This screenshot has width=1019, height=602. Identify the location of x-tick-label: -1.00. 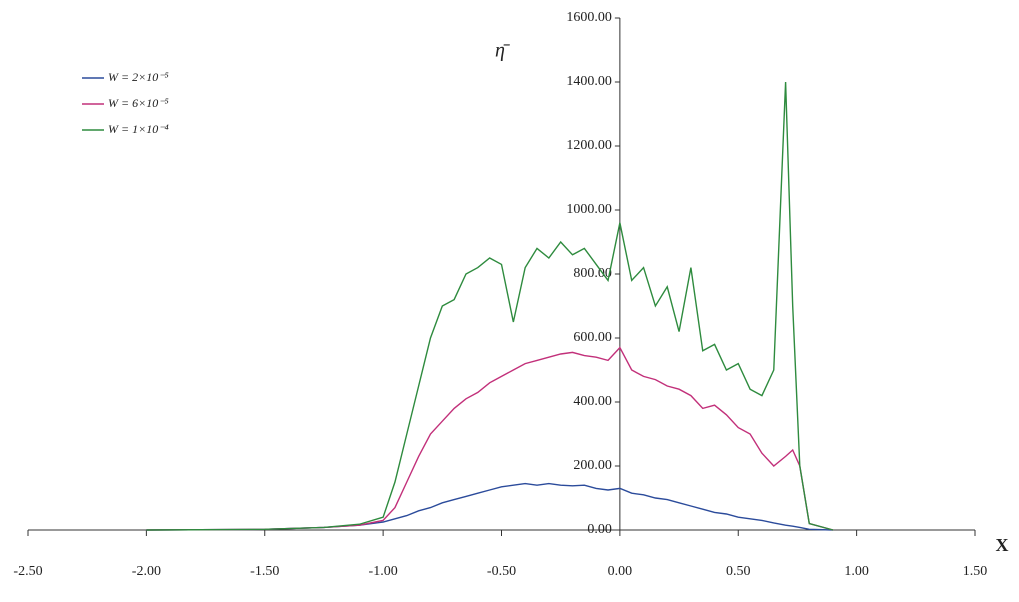
(383, 571).